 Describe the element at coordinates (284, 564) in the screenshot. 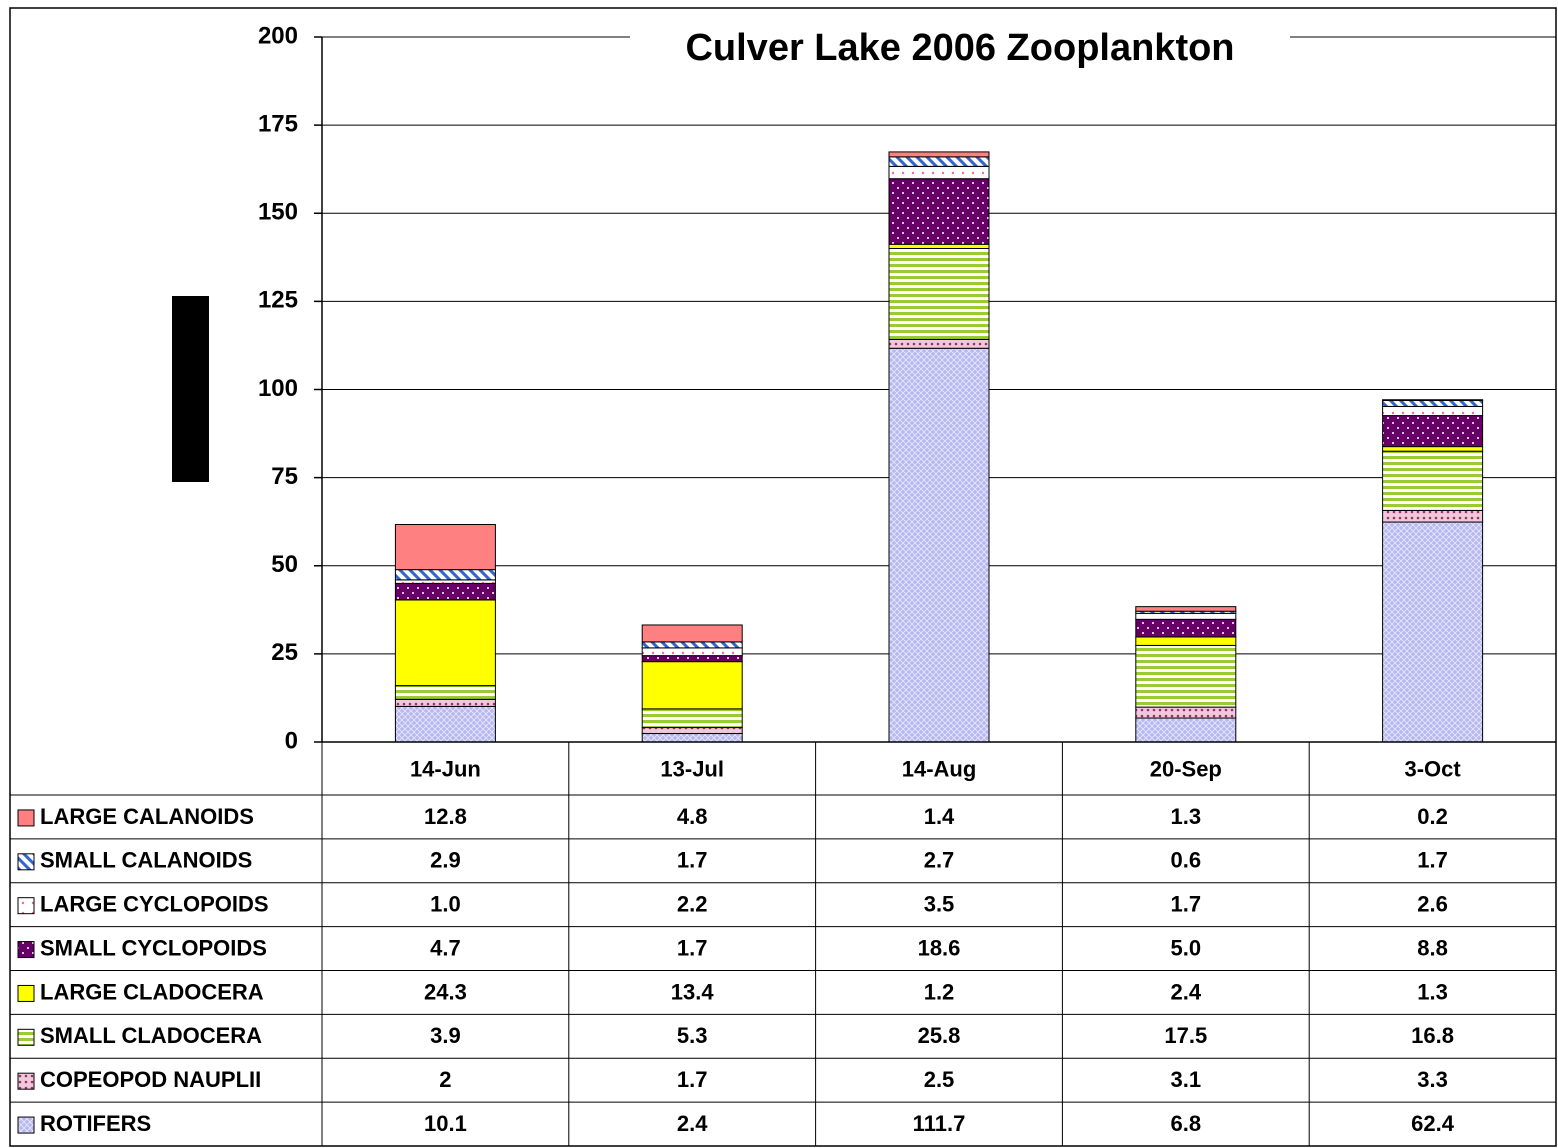

I see `y-tick-label: 50` at that location.